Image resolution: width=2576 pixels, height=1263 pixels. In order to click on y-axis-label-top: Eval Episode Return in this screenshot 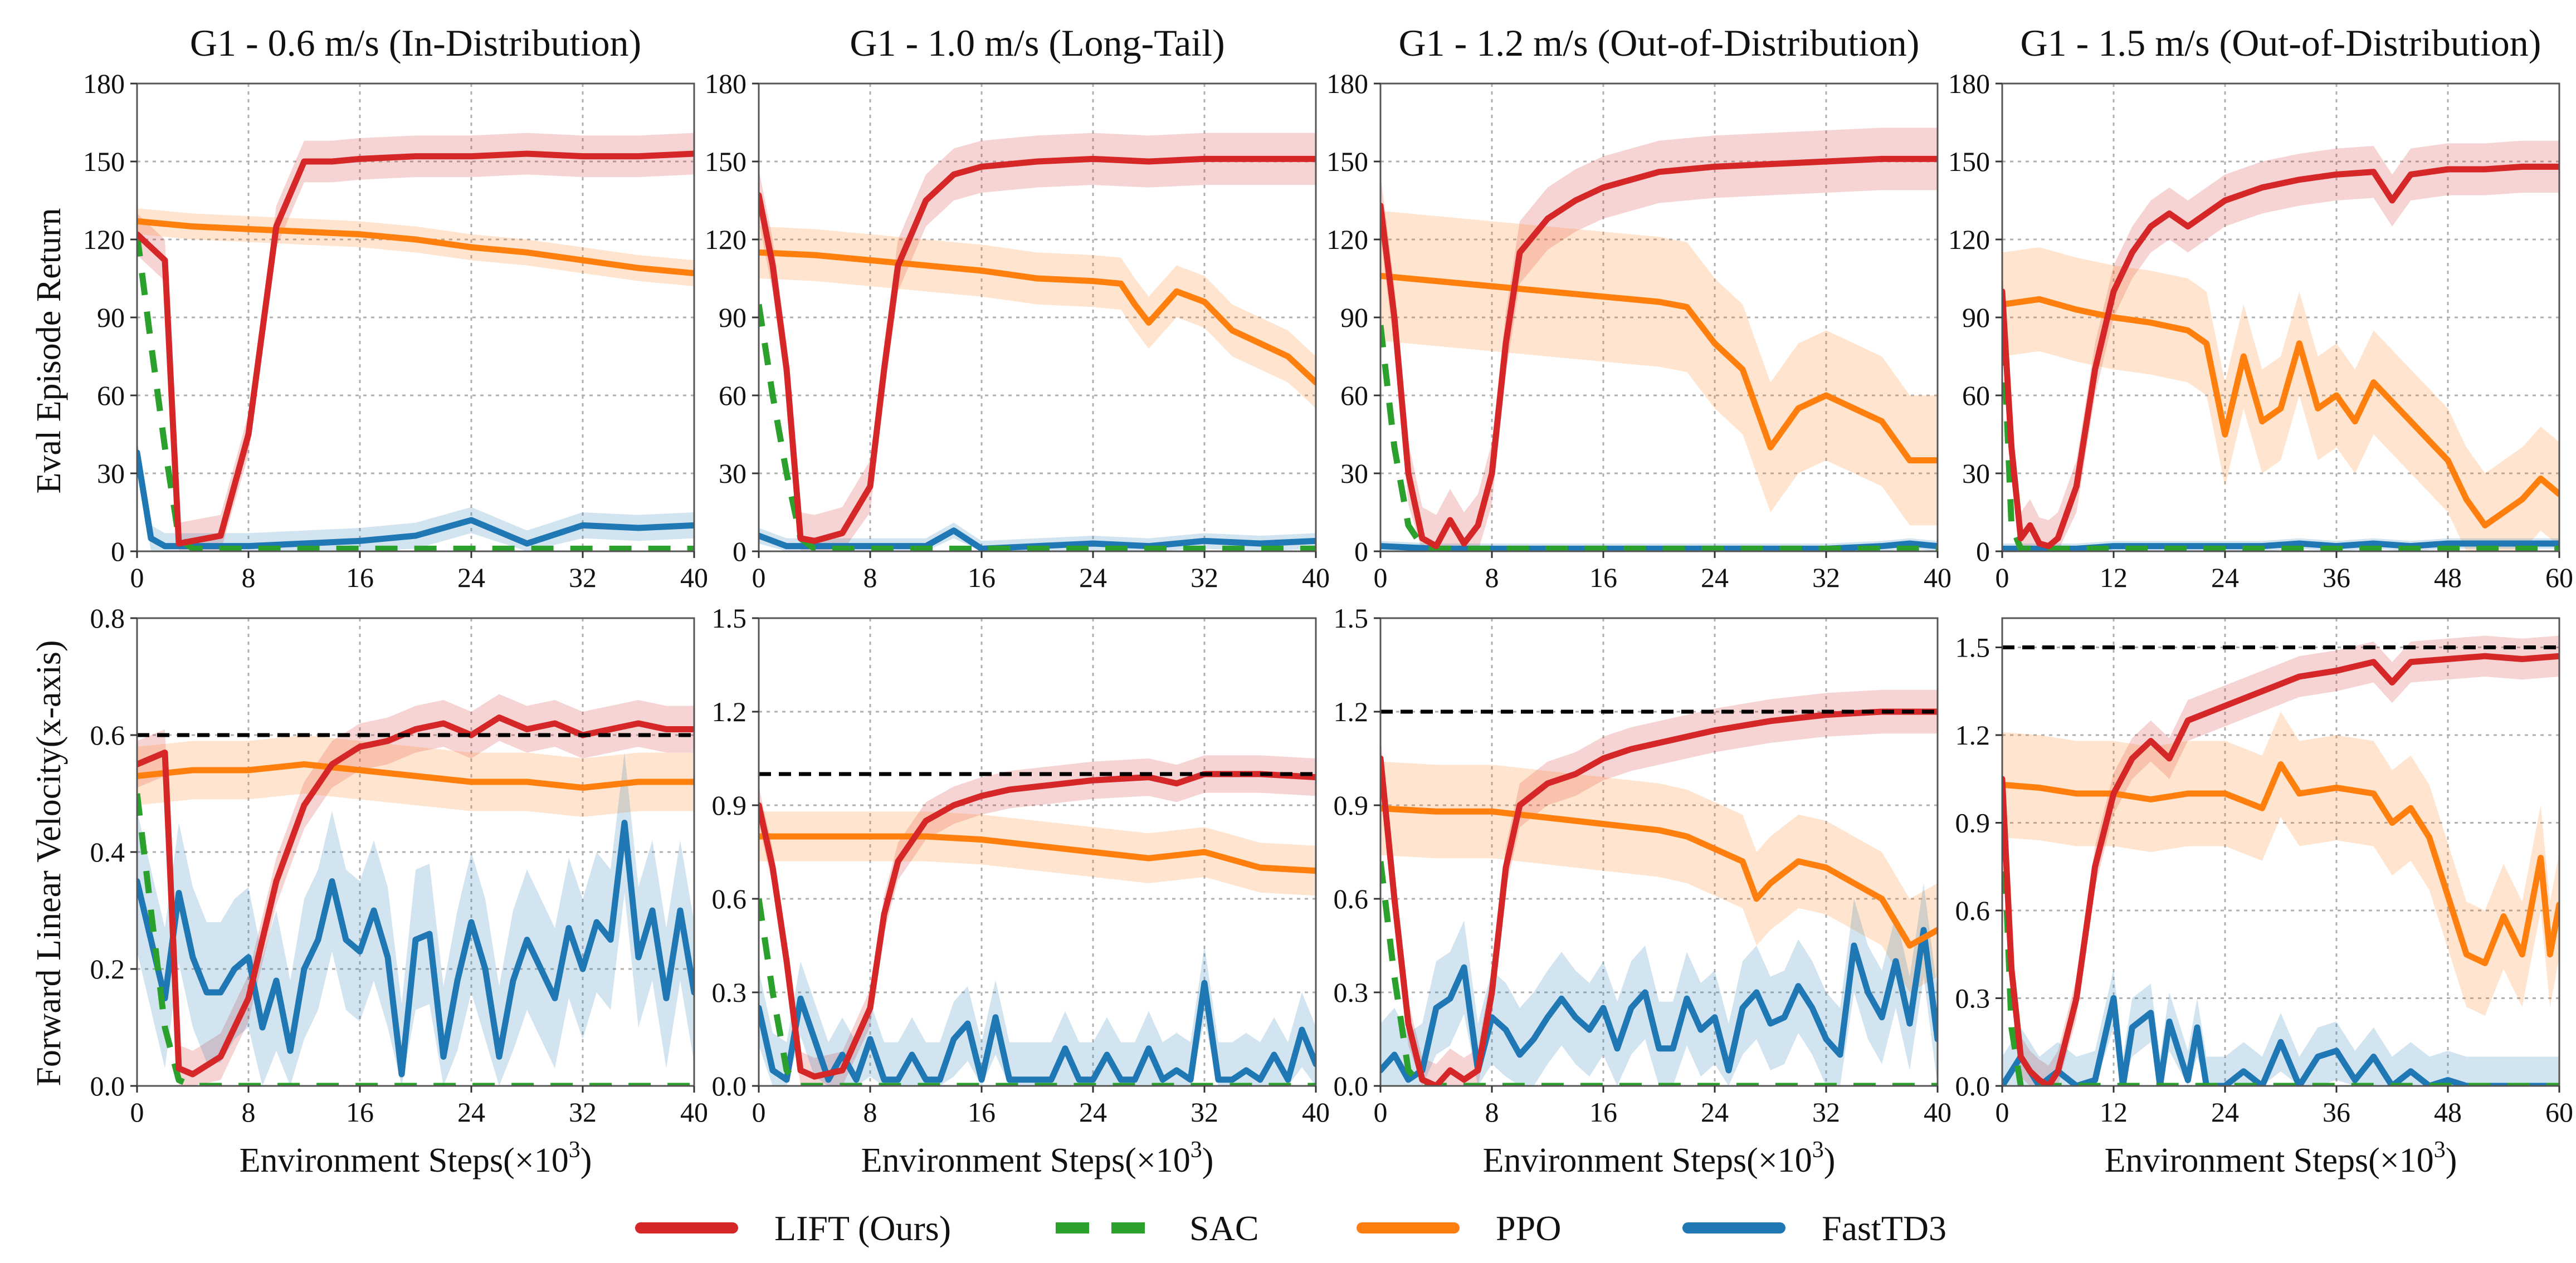, I will do `click(49, 350)`.